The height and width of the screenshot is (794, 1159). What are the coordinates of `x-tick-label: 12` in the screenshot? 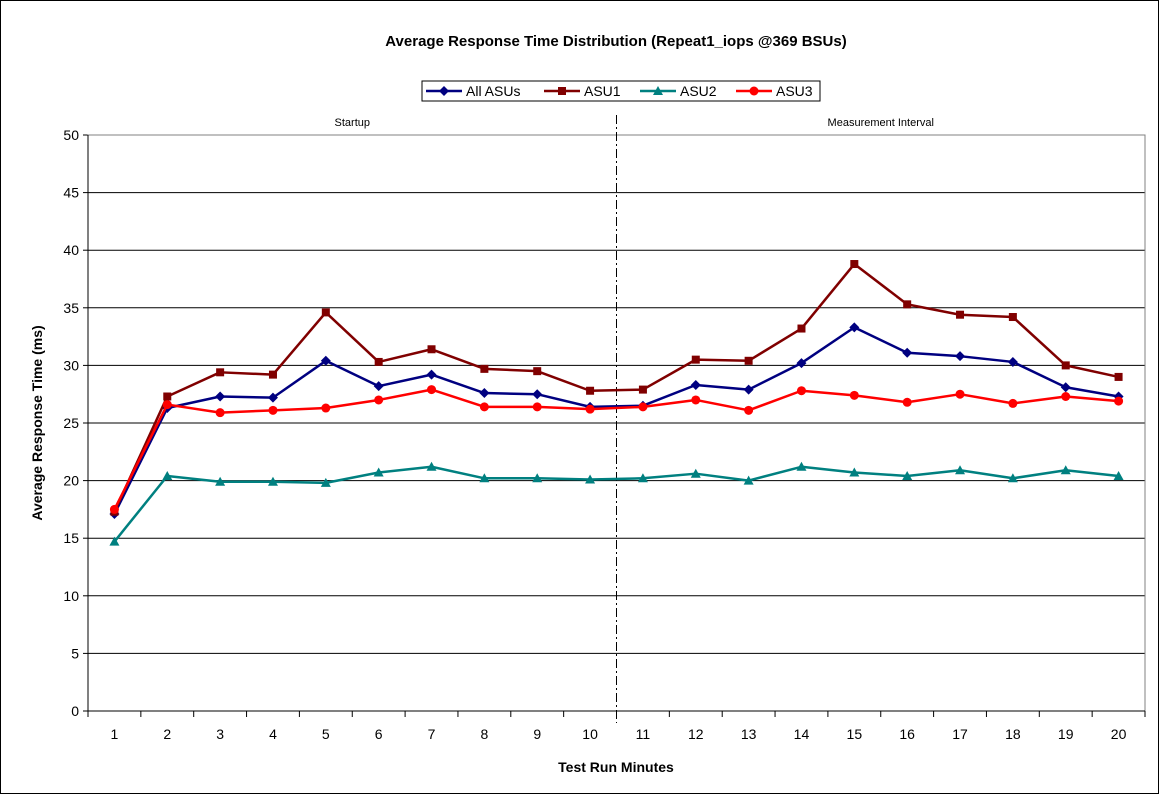 It's located at (696, 734).